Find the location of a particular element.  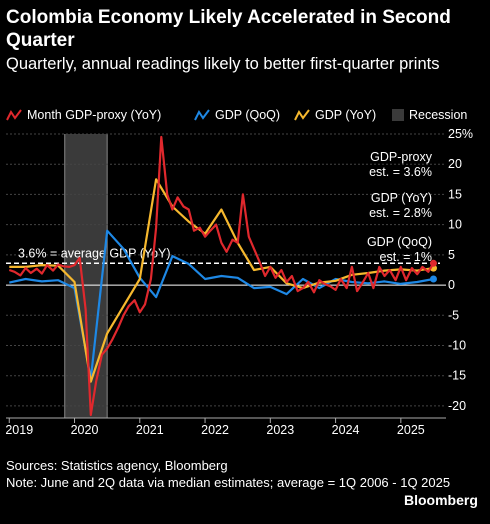

series-endpoint-proxy is located at coordinates (433, 263).